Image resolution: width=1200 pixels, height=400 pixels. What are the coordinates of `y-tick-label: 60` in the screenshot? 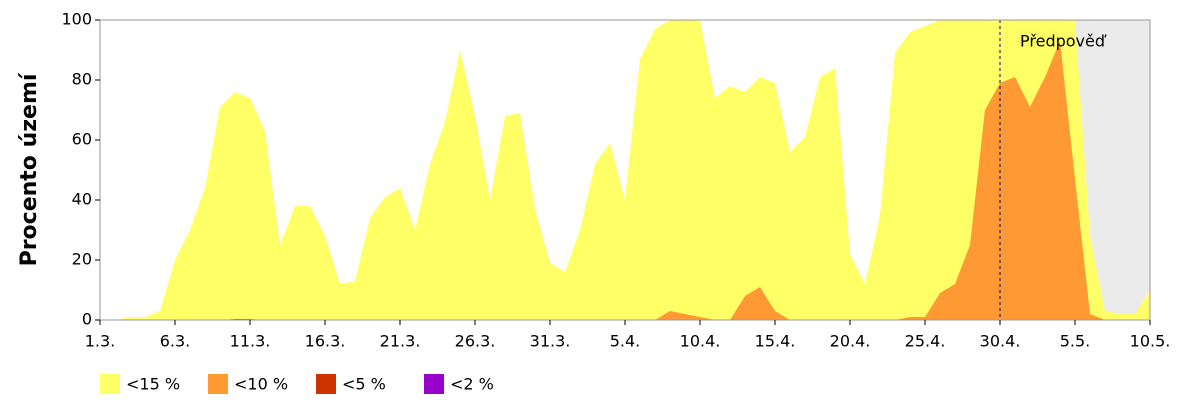 It's located at (82, 139).